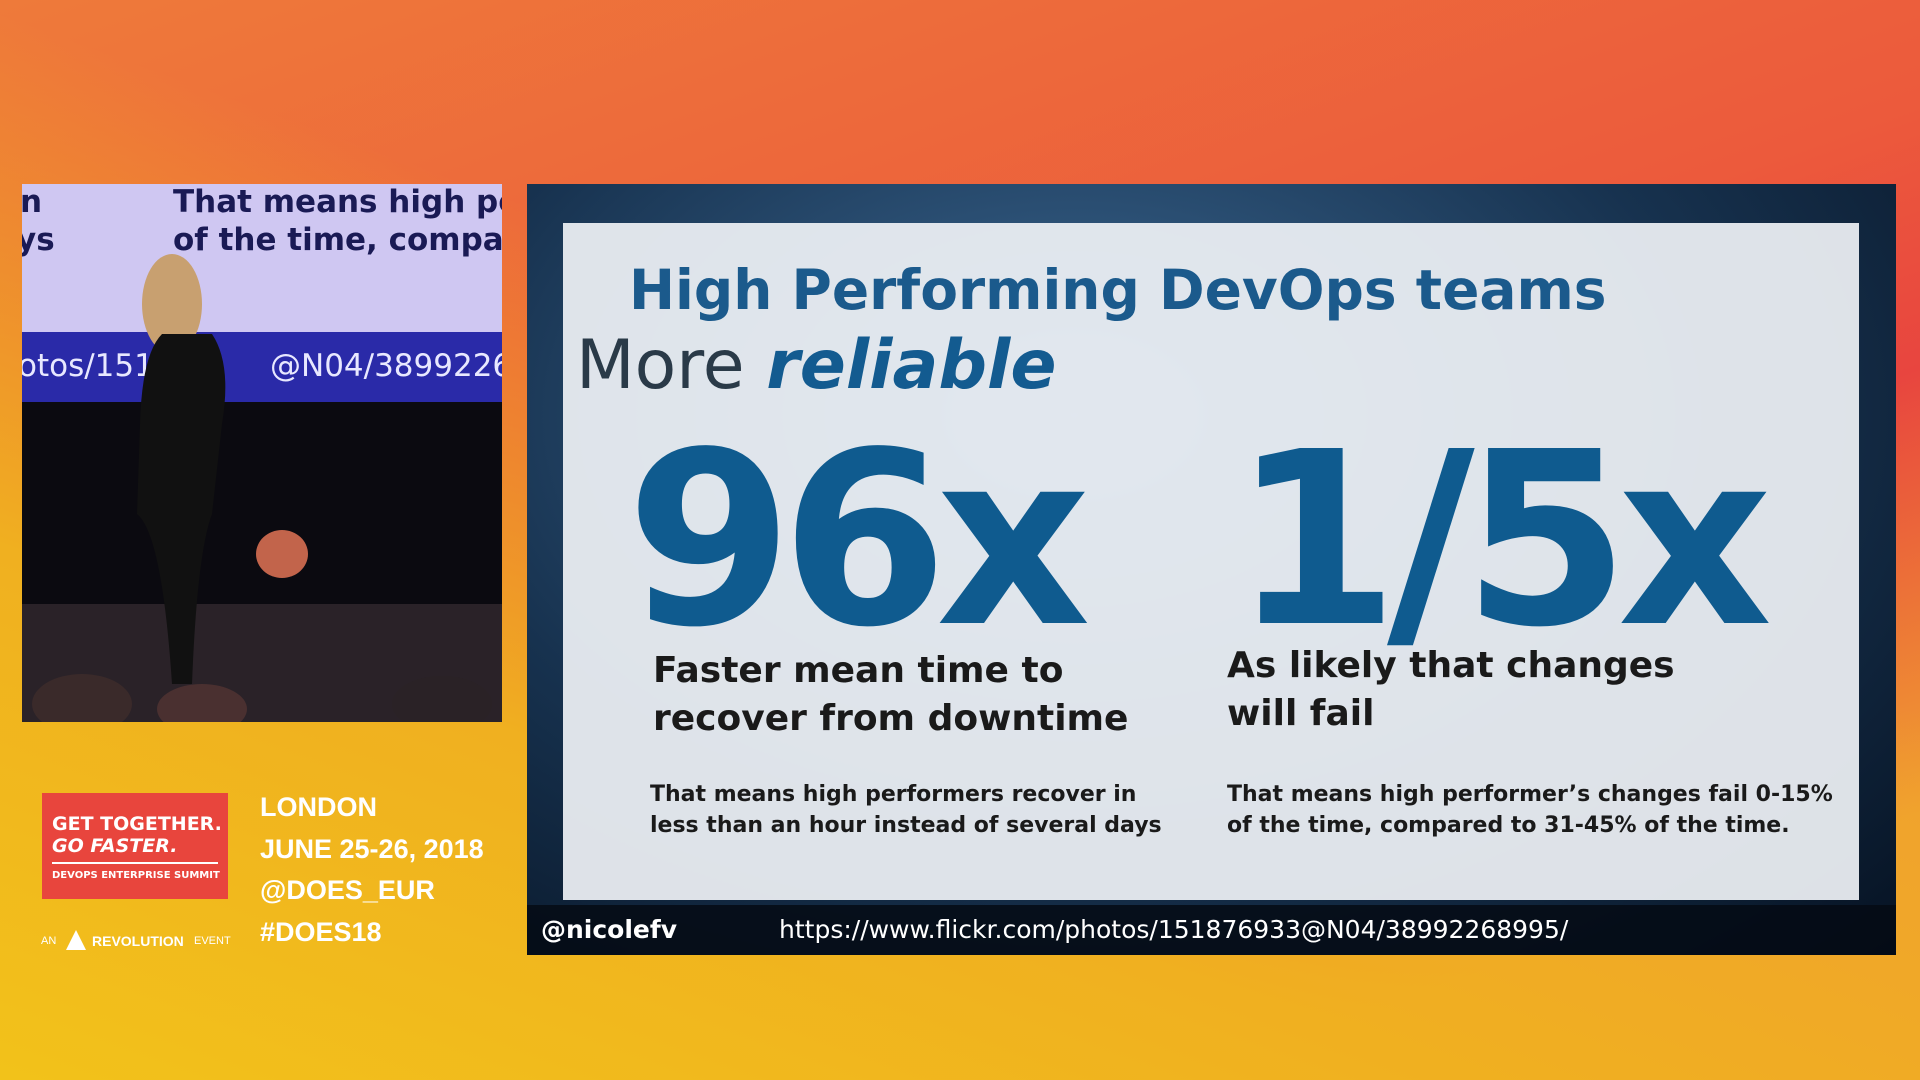 The height and width of the screenshot is (1080, 1920). Describe the element at coordinates (115, 846) in the screenshot. I see `logo-text: GO FASTER.` at that location.